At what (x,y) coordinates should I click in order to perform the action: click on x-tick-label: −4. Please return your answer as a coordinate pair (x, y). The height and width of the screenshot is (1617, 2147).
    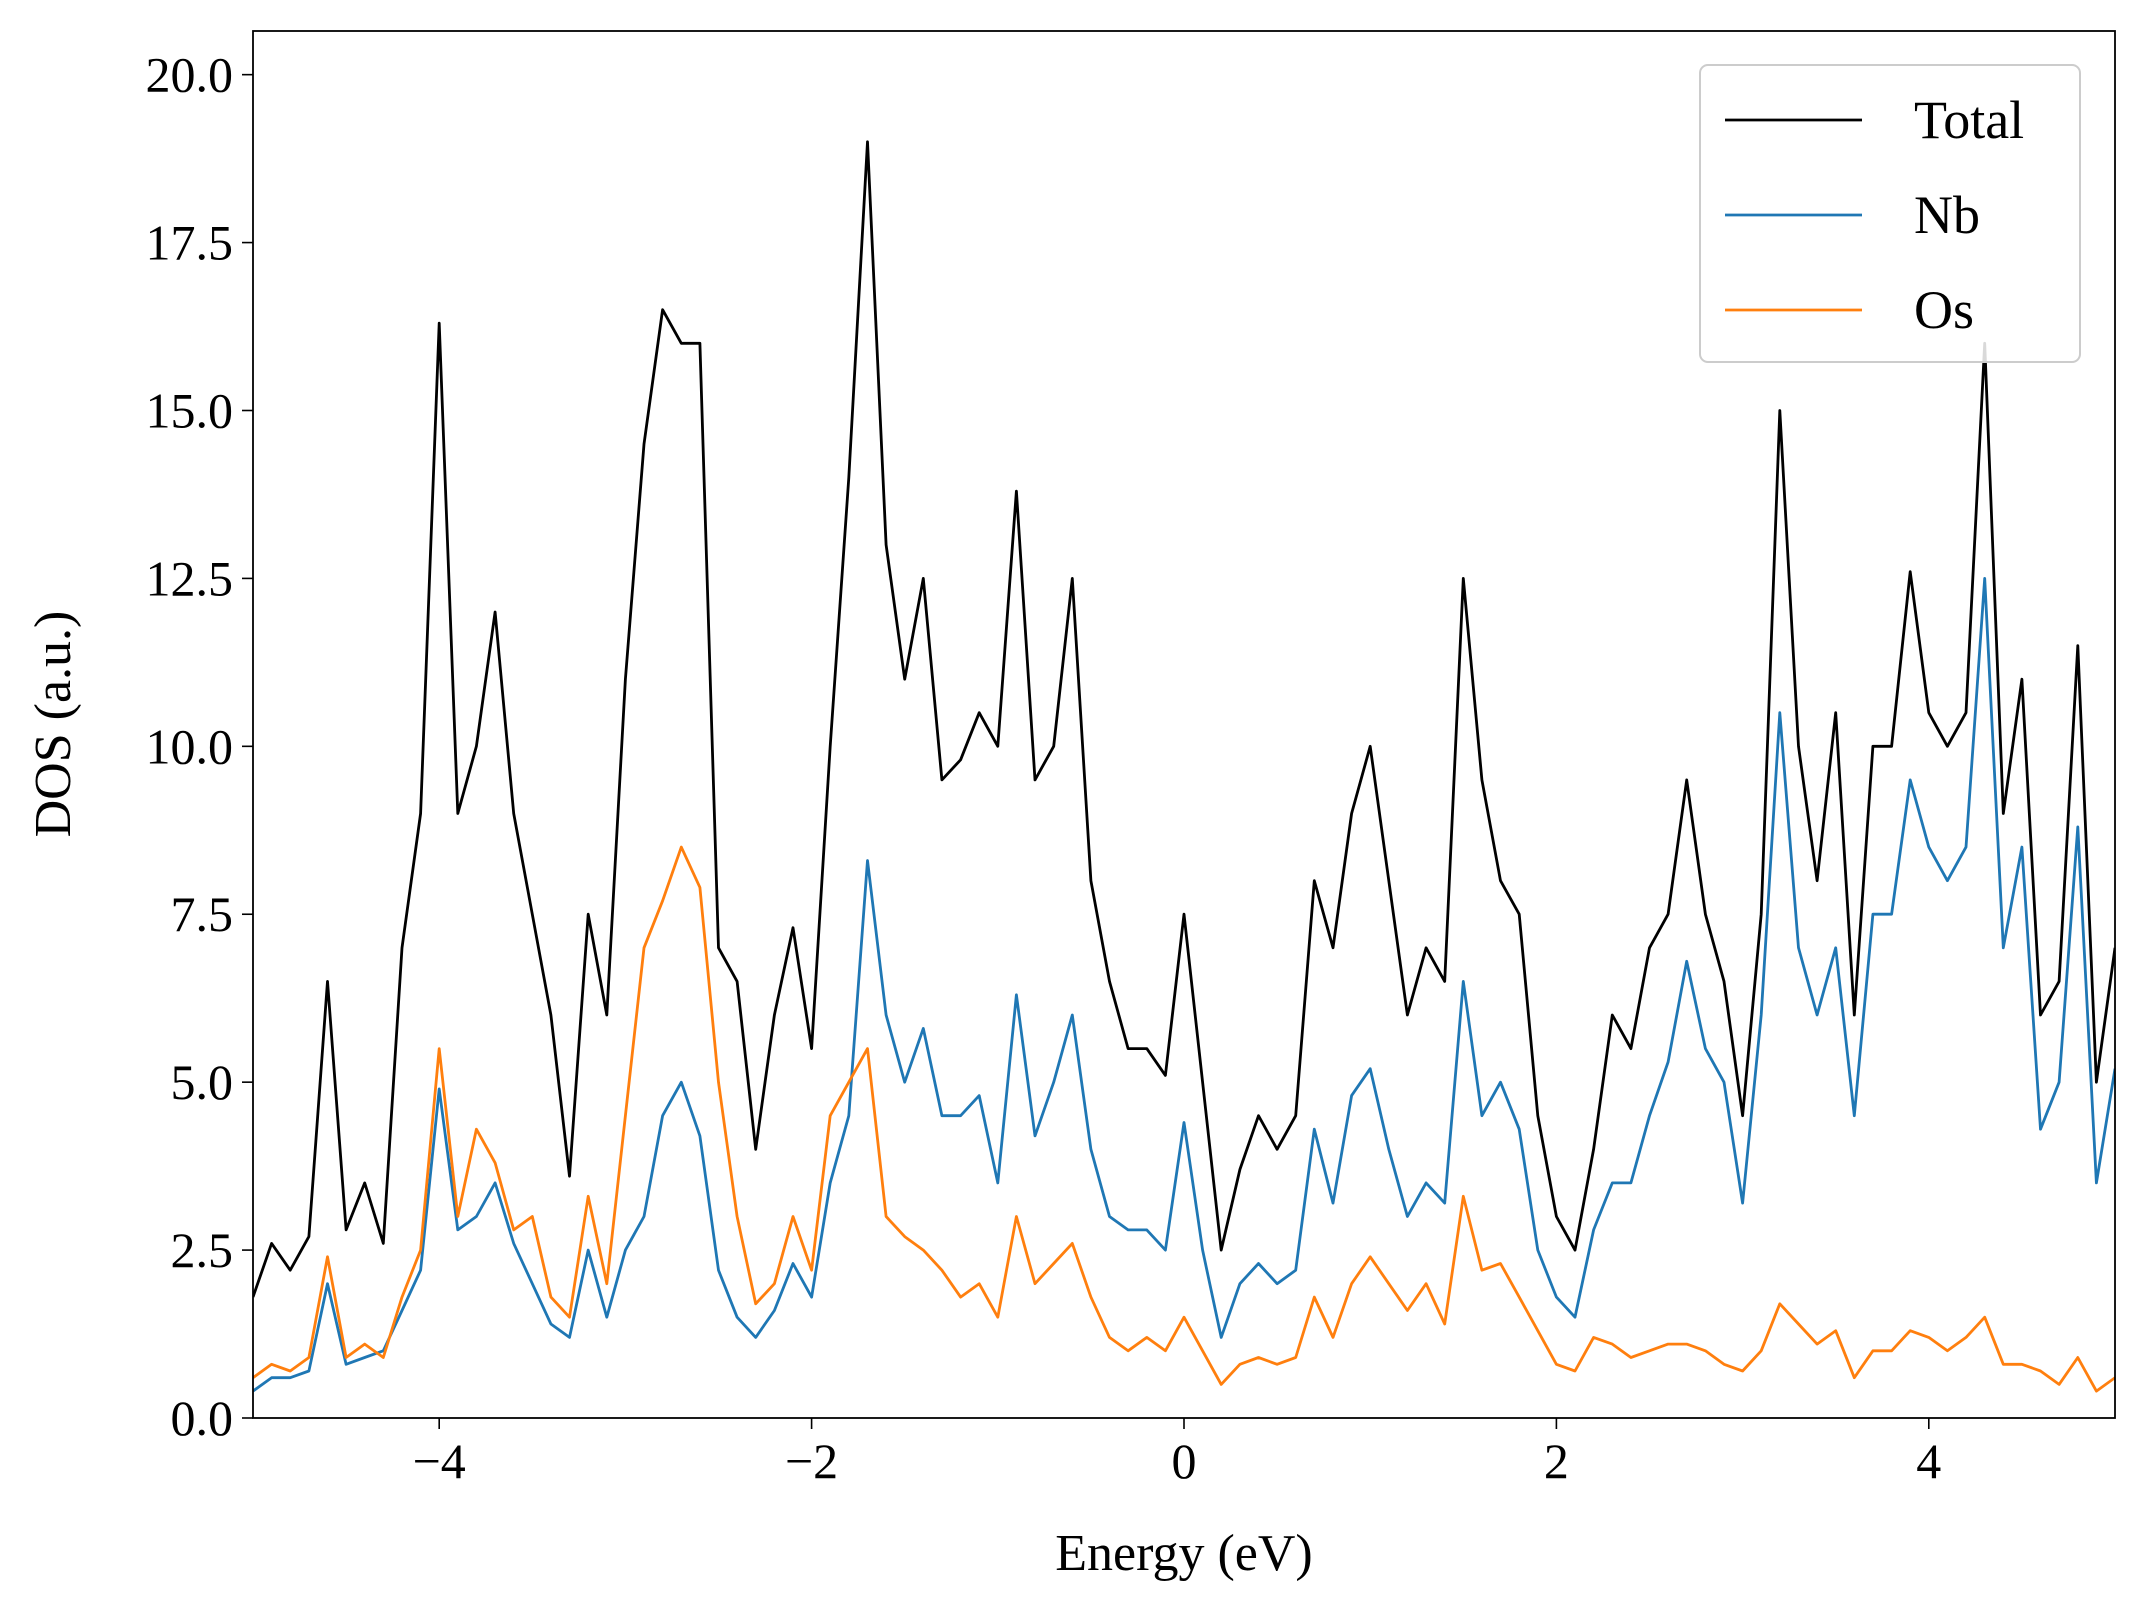
    Looking at the image, I should click on (439, 1461).